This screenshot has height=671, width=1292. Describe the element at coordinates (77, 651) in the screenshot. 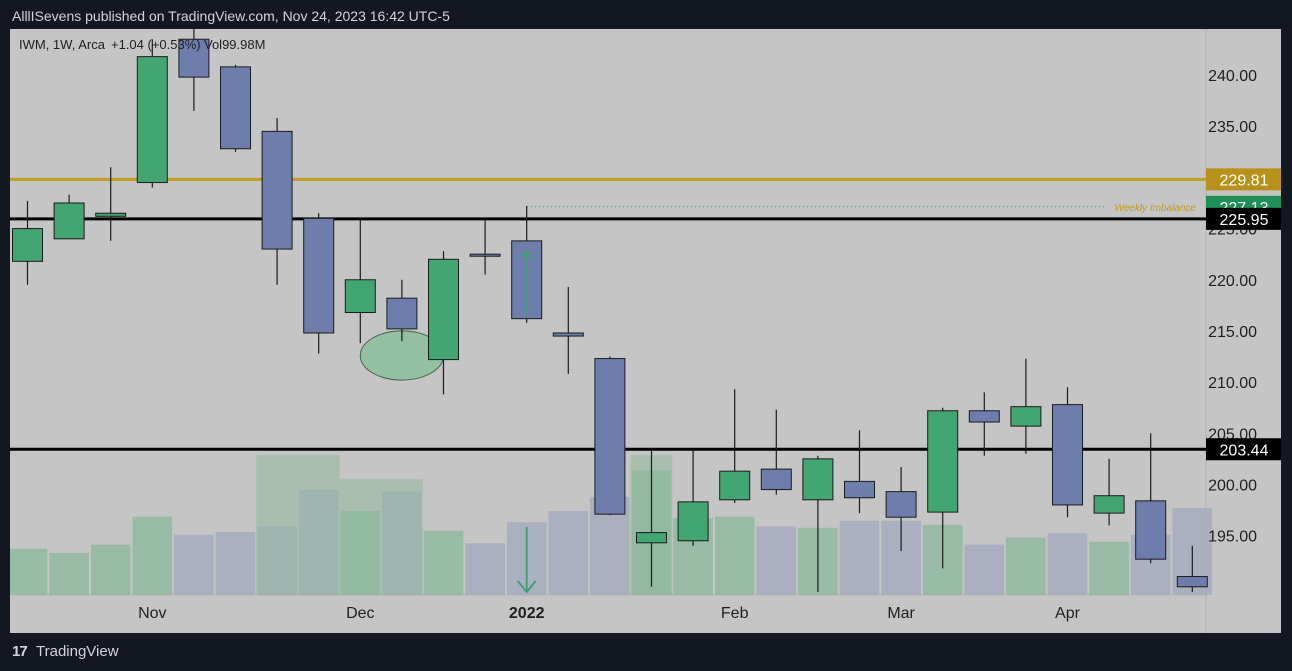

I see `tradingview-brand: TradingView` at that location.